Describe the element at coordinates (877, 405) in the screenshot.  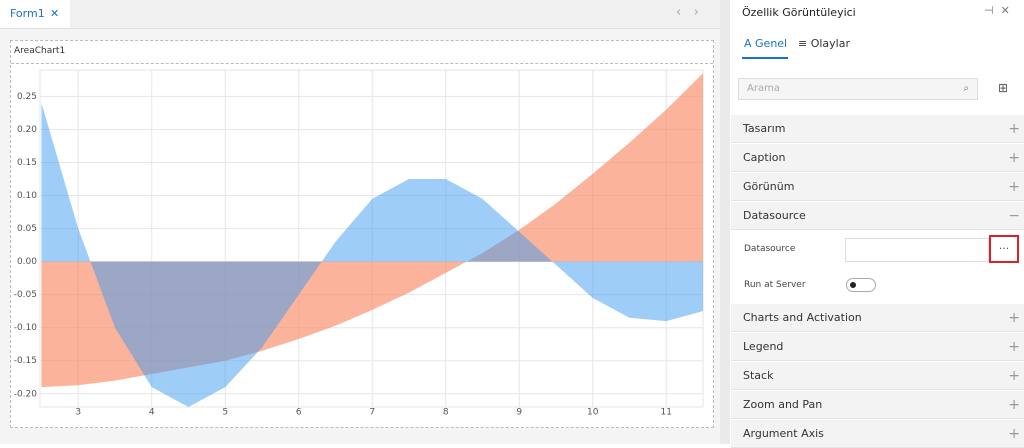
I see `section-header: Zoom and Pan +` at that location.